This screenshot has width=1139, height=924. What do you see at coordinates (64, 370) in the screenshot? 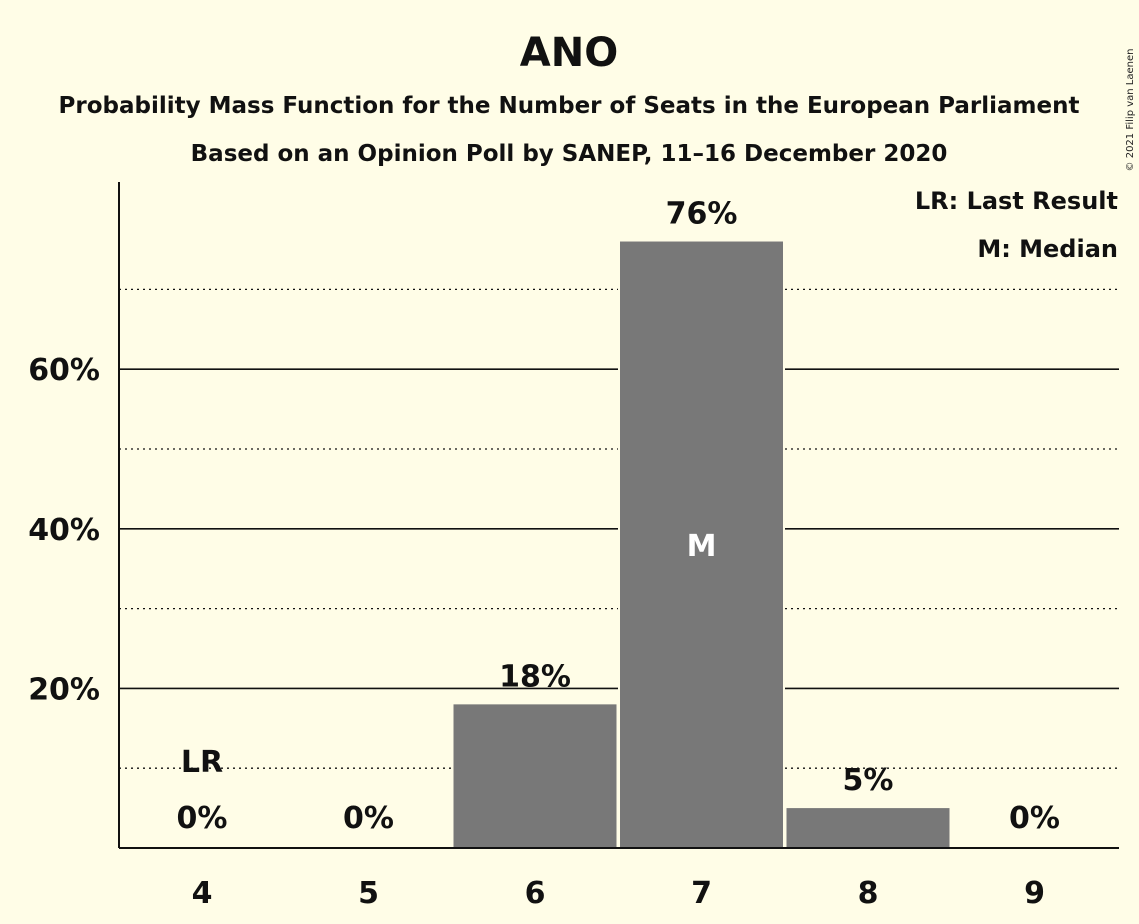
I see `y-tick-label: 60%` at bounding box center [64, 370].